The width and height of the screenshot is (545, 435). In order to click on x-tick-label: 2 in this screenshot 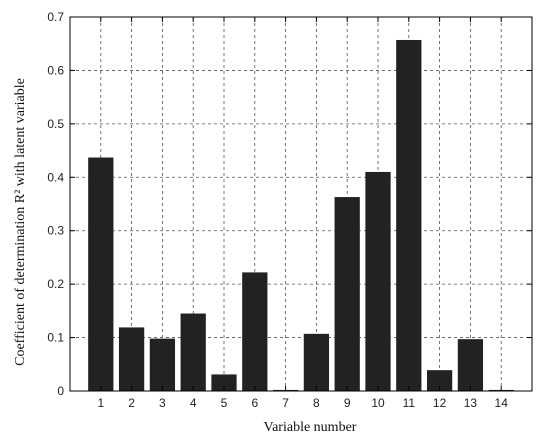, I will do `click(131, 403)`.